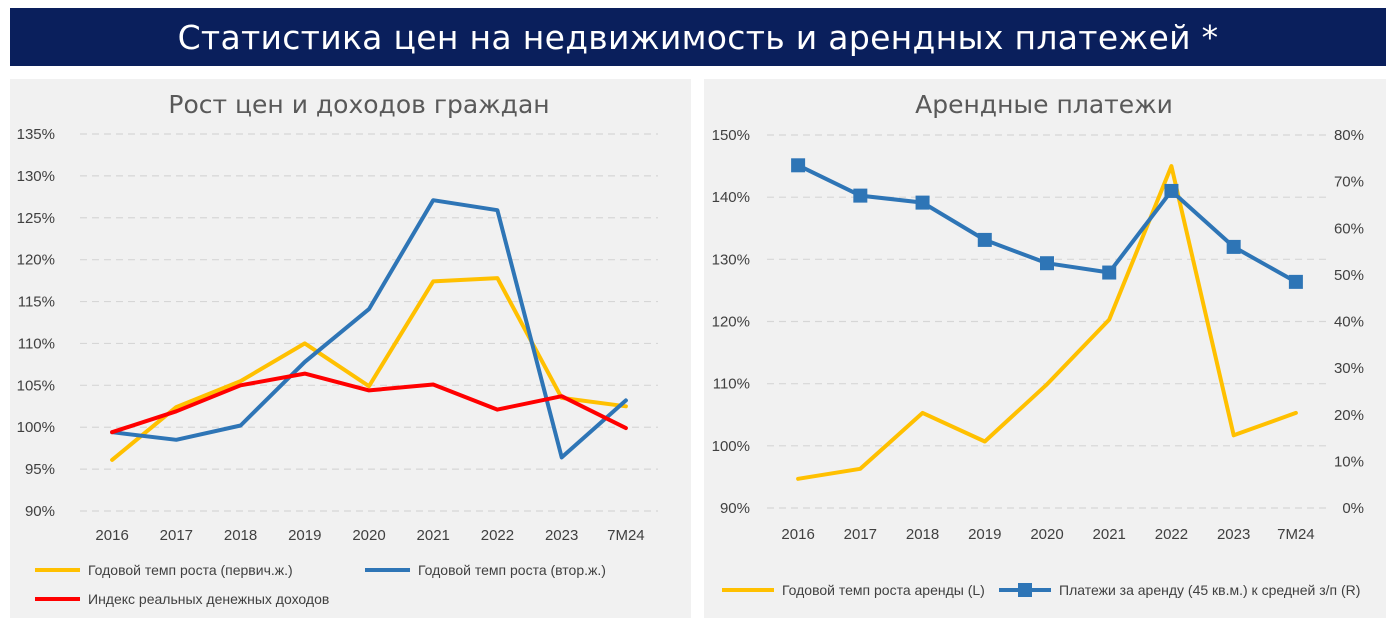 The width and height of the screenshot is (1393, 625). Describe the element at coordinates (731, 135) in the screenshot. I see `y-left-tick-label: 150%` at that location.